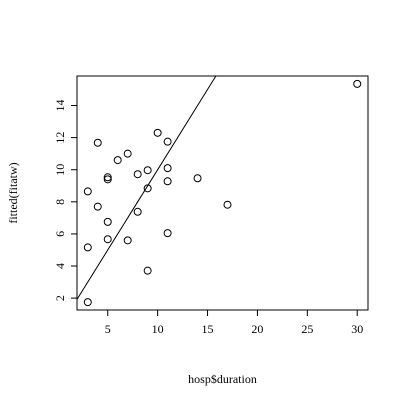  I want to click on x-tick-label: 20, so click(257, 329).